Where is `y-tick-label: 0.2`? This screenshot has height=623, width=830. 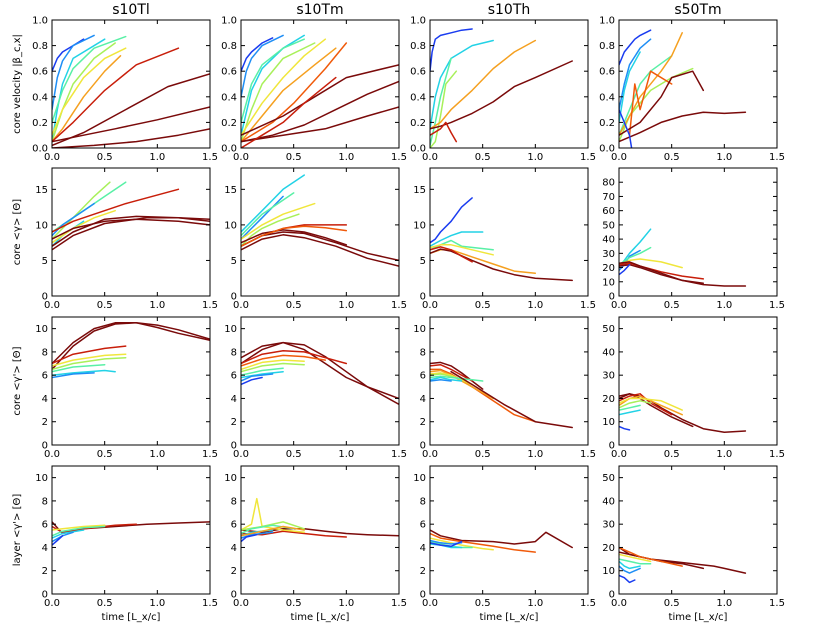 y-tick-label: 0.2 is located at coordinates (40, 123).